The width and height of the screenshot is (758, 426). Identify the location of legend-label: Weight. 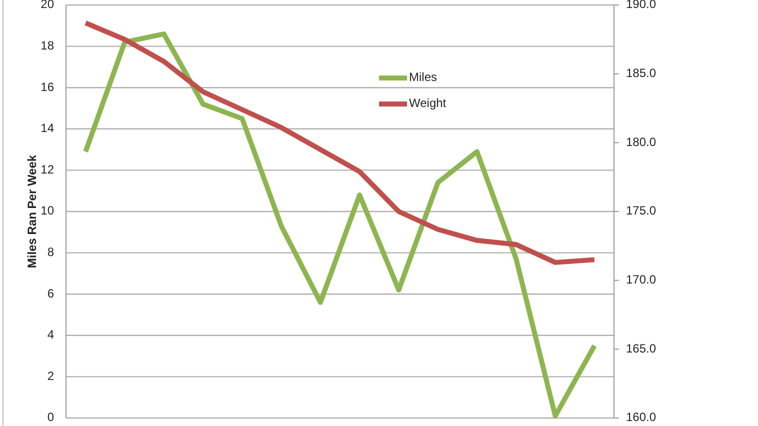
(428, 103).